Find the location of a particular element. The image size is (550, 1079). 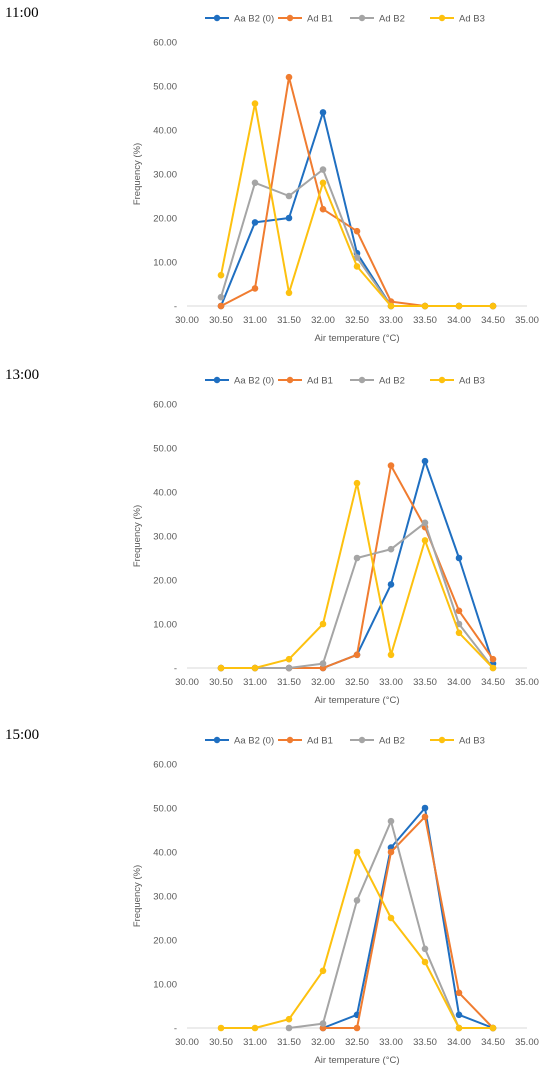

x-tick-label: 34.50 is located at coordinates (493, 1042).